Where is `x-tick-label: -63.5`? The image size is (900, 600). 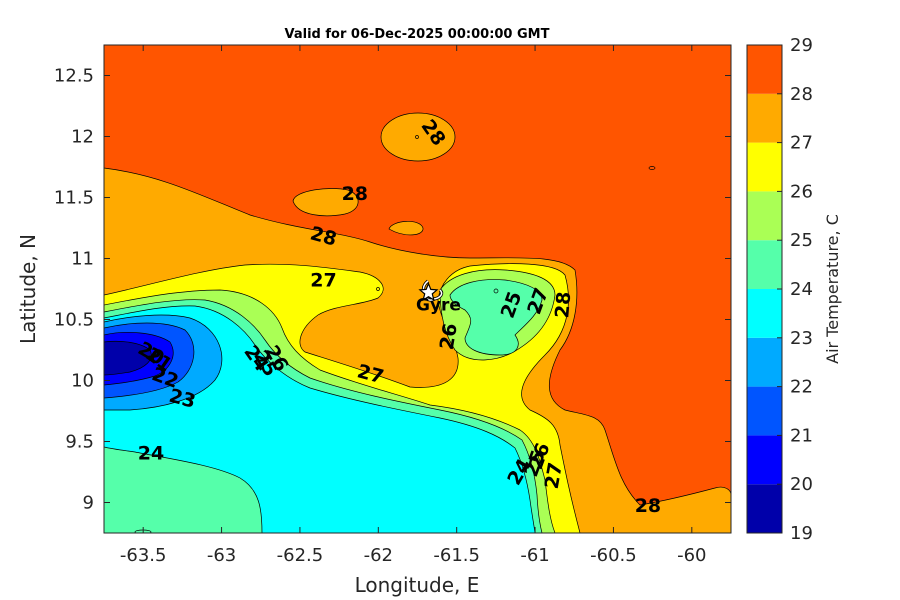
x-tick-label: -63.5 is located at coordinates (143, 555).